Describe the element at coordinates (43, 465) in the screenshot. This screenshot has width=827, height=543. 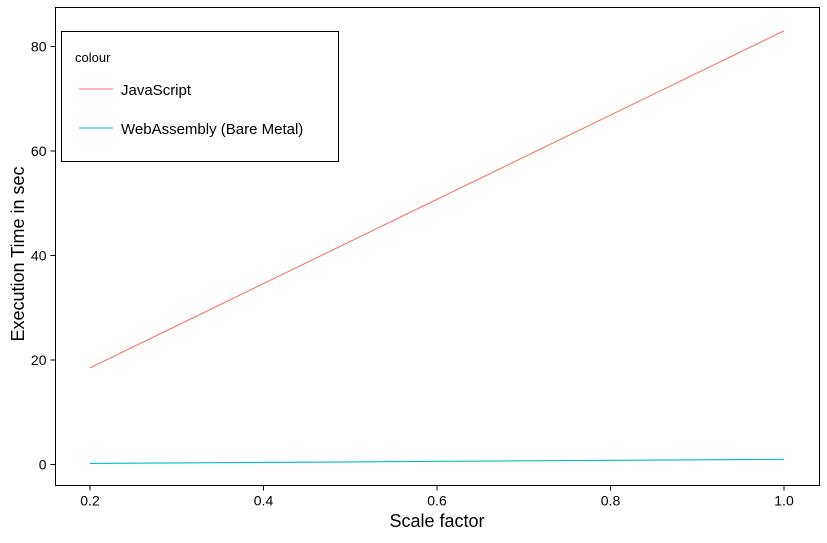
I see `y-tick-label: 0` at that location.